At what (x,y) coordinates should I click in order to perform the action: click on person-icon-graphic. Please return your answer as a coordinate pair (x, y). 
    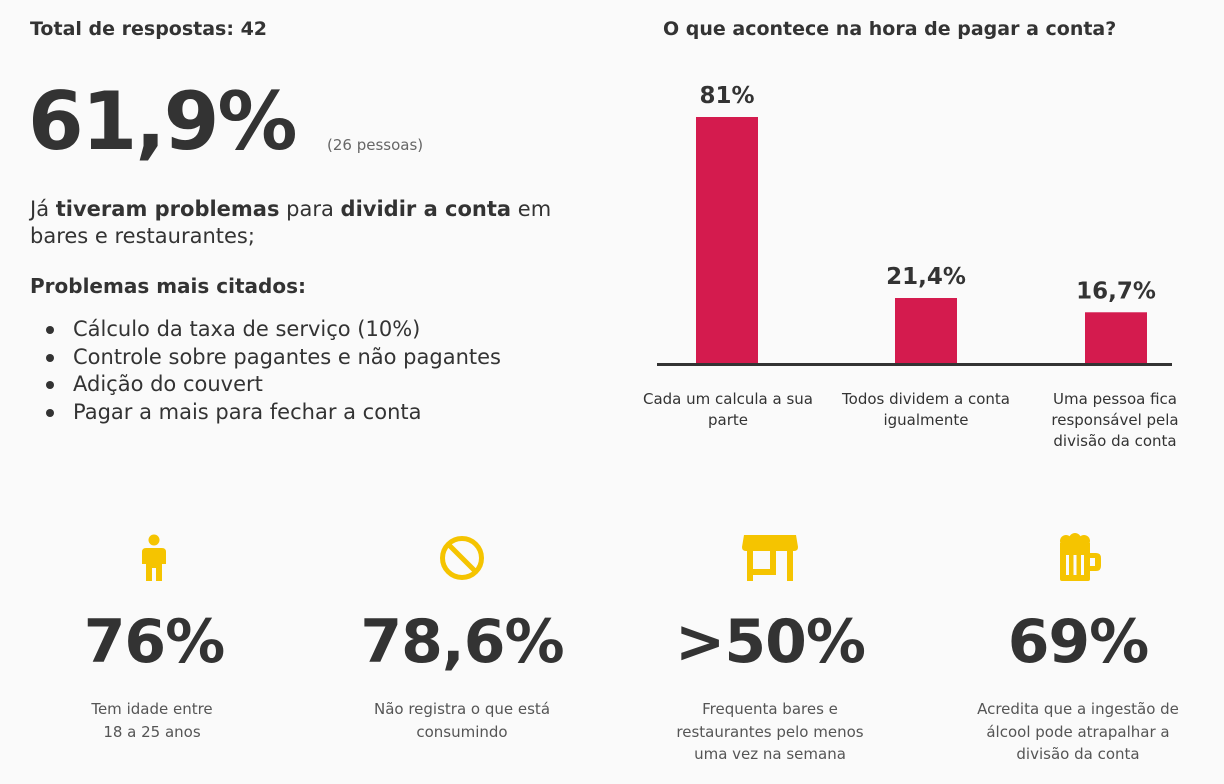
    Looking at the image, I should click on (154, 557).